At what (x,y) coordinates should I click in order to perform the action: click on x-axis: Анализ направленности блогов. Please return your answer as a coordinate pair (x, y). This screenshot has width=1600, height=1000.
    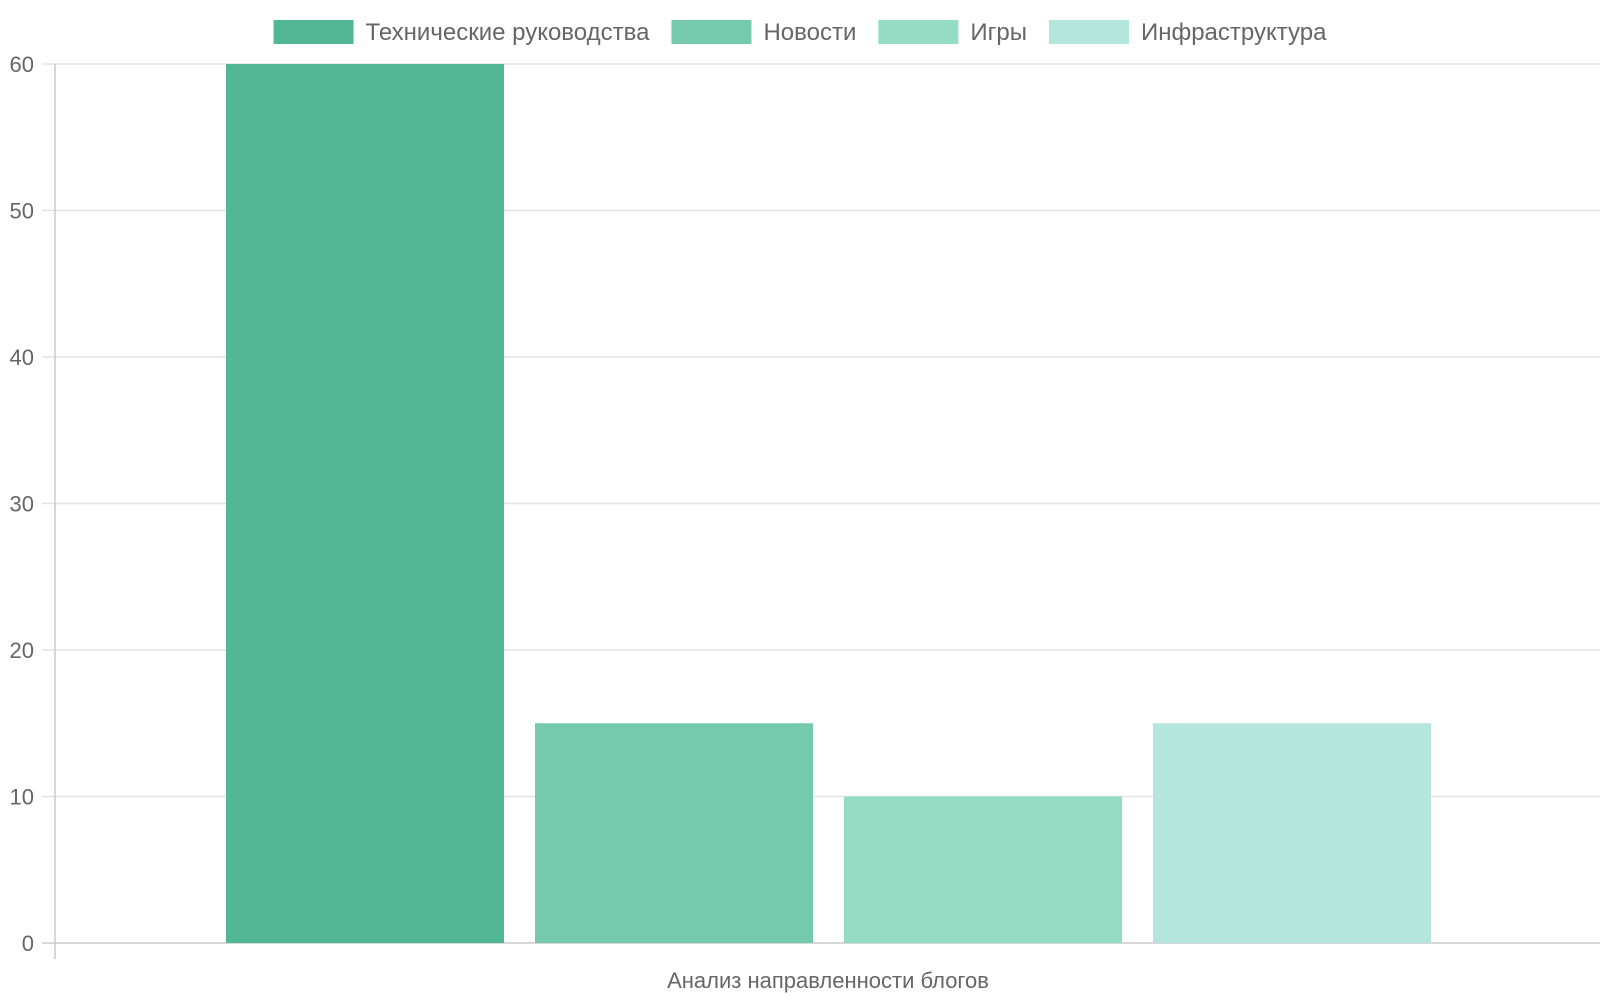
    Looking at the image, I should click on (828, 980).